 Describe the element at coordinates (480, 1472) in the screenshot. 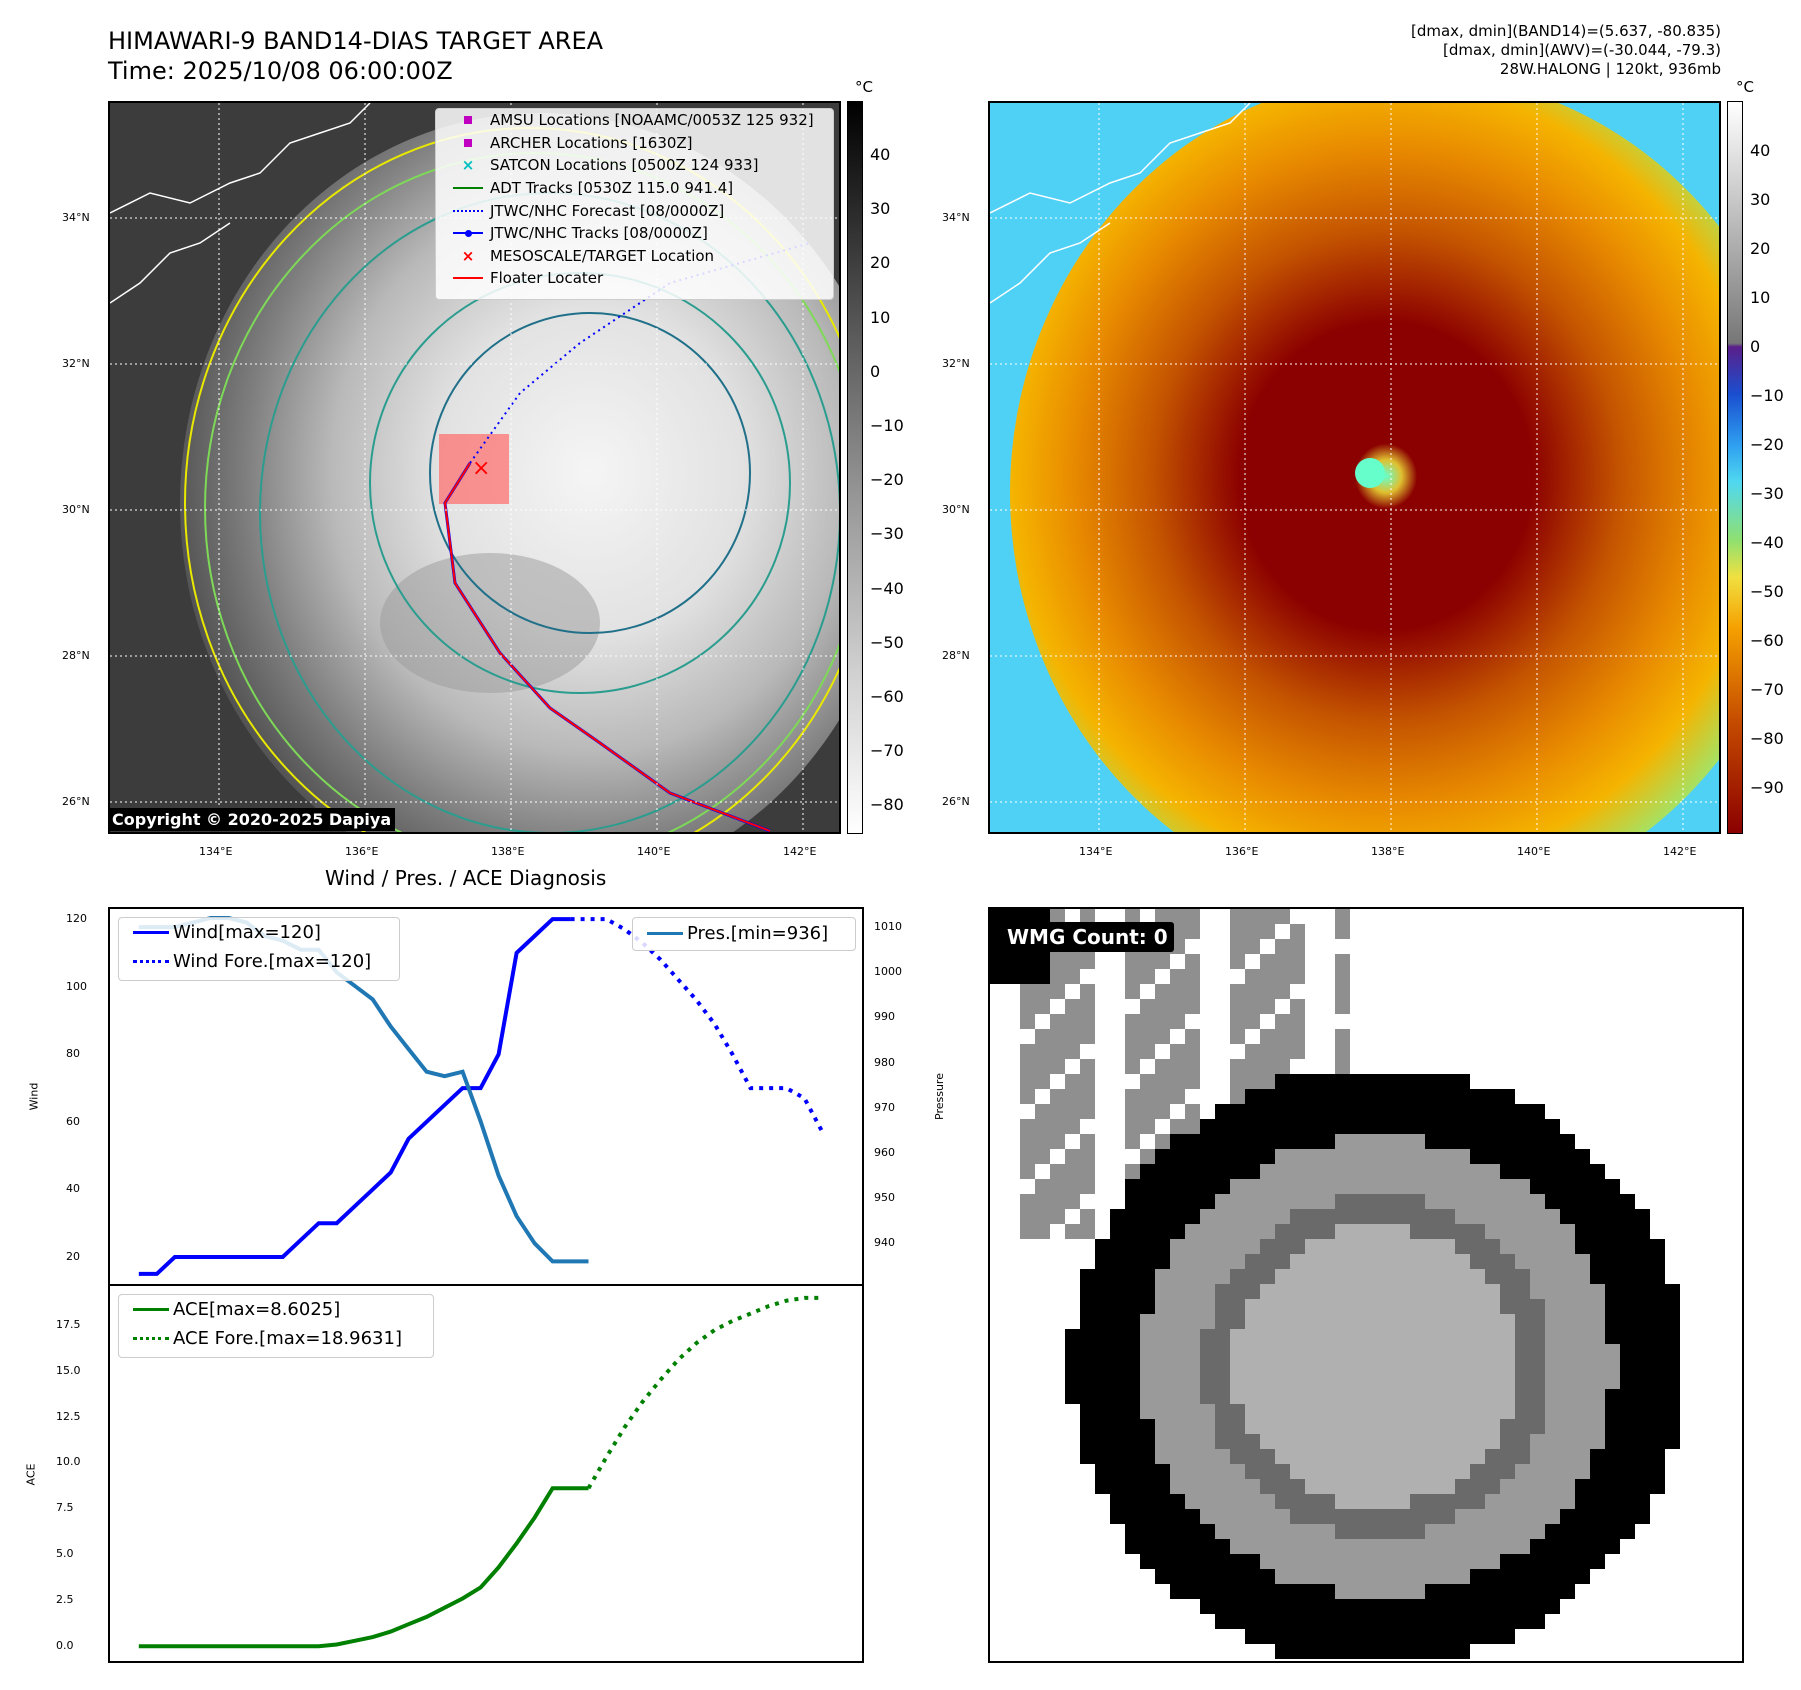

I see `ace-plot` at that location.